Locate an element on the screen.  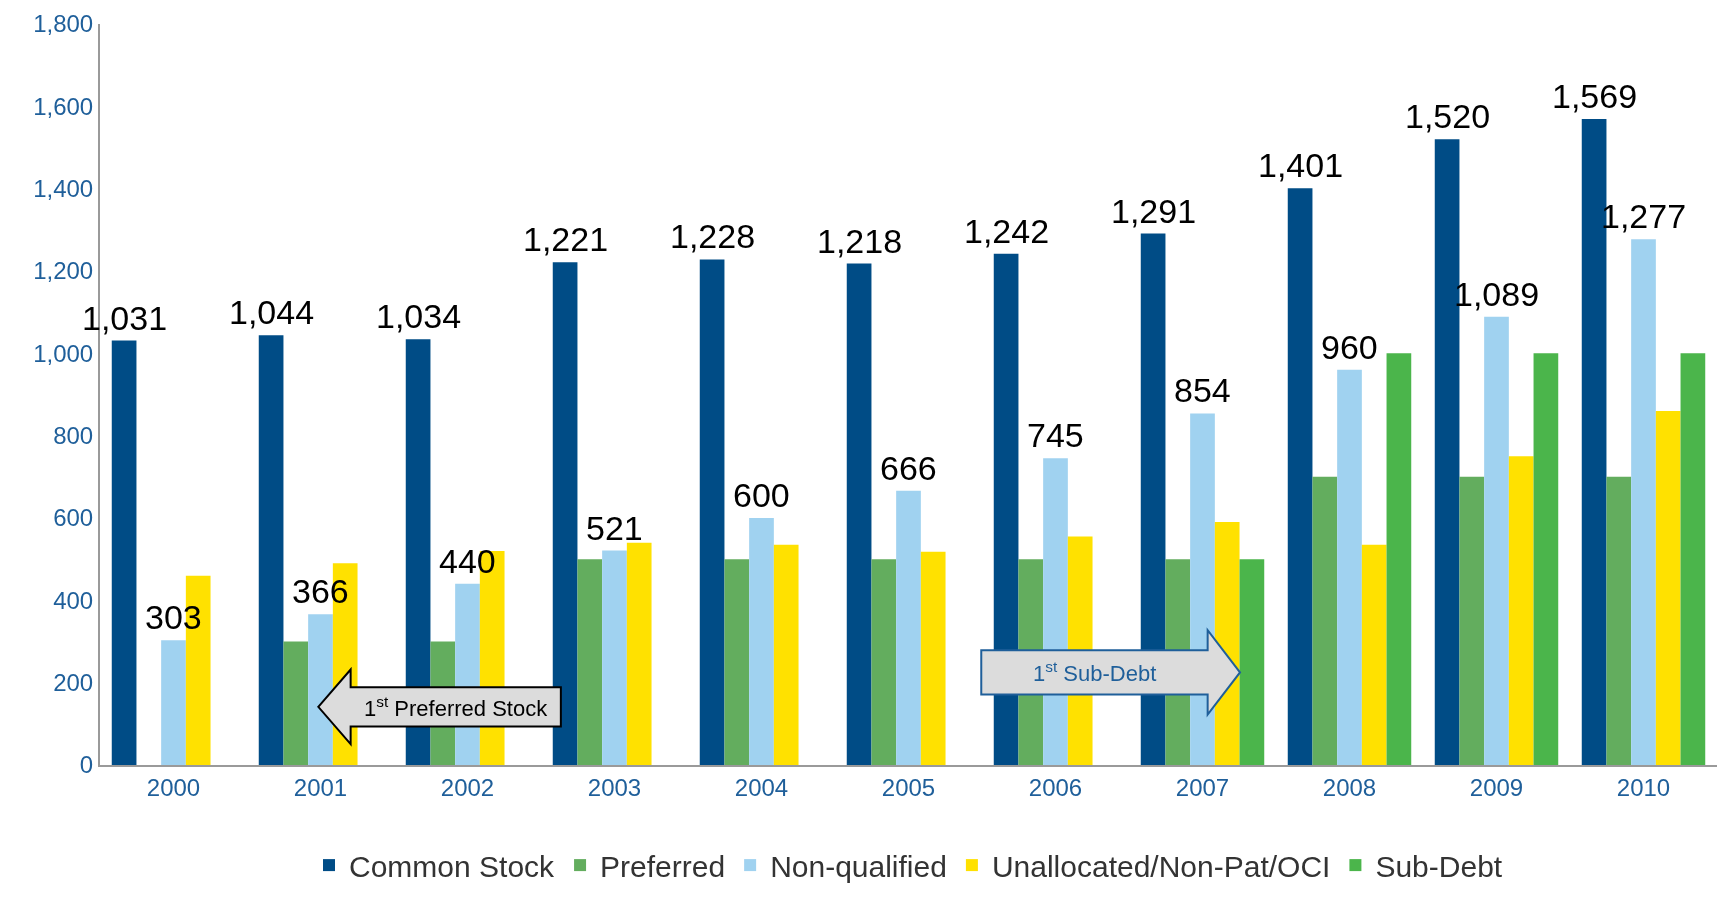
x-tick-label: 2006 is located at coordinates (1055, 787).